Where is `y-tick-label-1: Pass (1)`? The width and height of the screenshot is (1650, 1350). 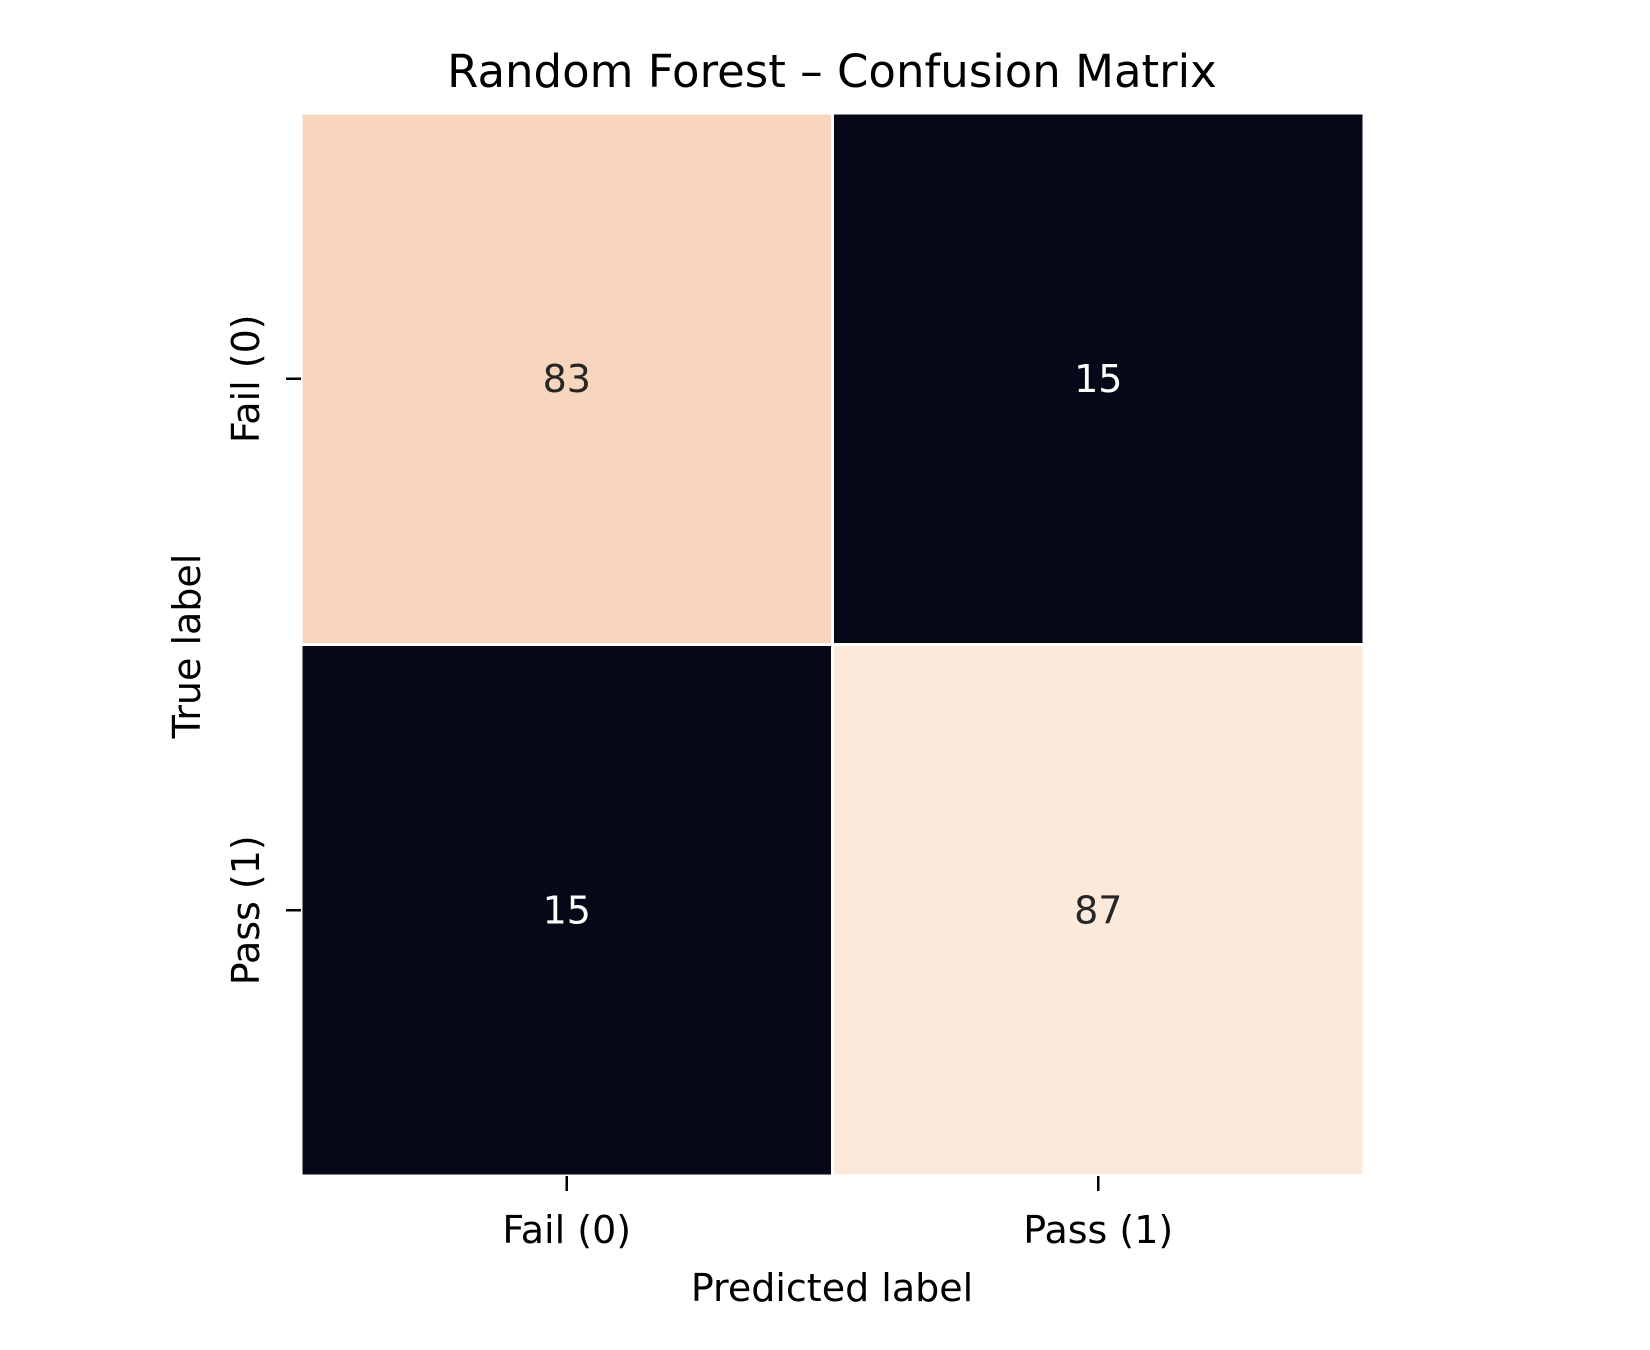 y-tick-label-1: Pass (1) is located at coordinates (246, 910).